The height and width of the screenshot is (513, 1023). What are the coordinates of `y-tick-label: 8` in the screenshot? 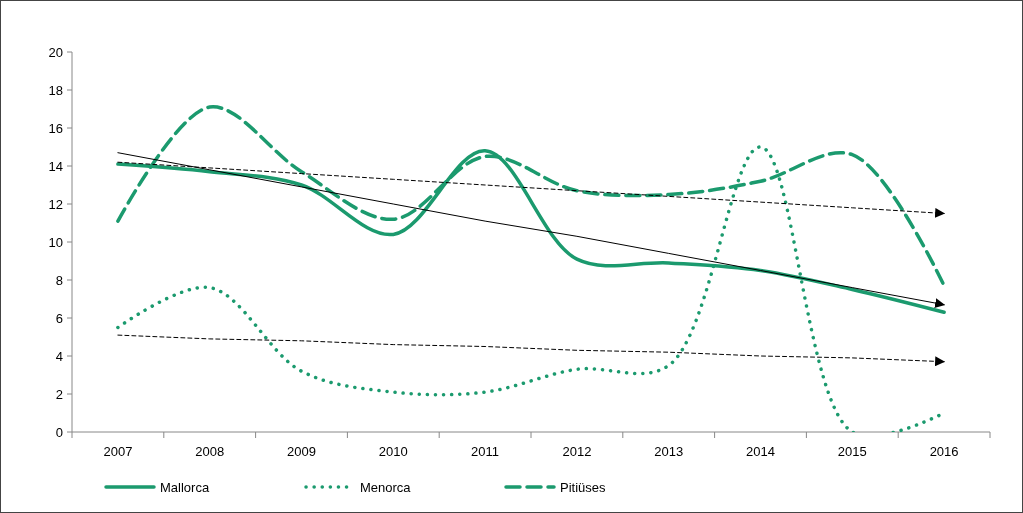 It's located at (59, 280).